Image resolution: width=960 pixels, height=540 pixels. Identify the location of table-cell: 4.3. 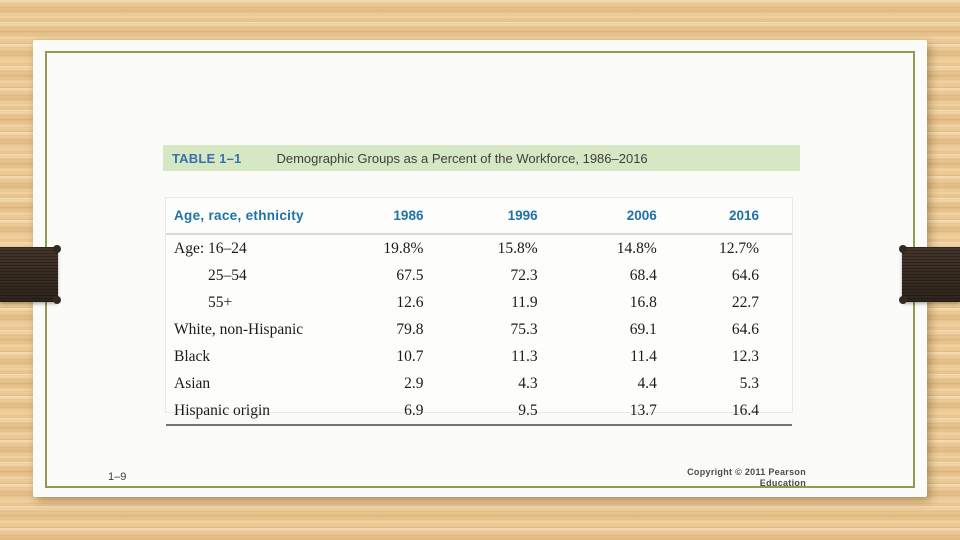
(528, 383).